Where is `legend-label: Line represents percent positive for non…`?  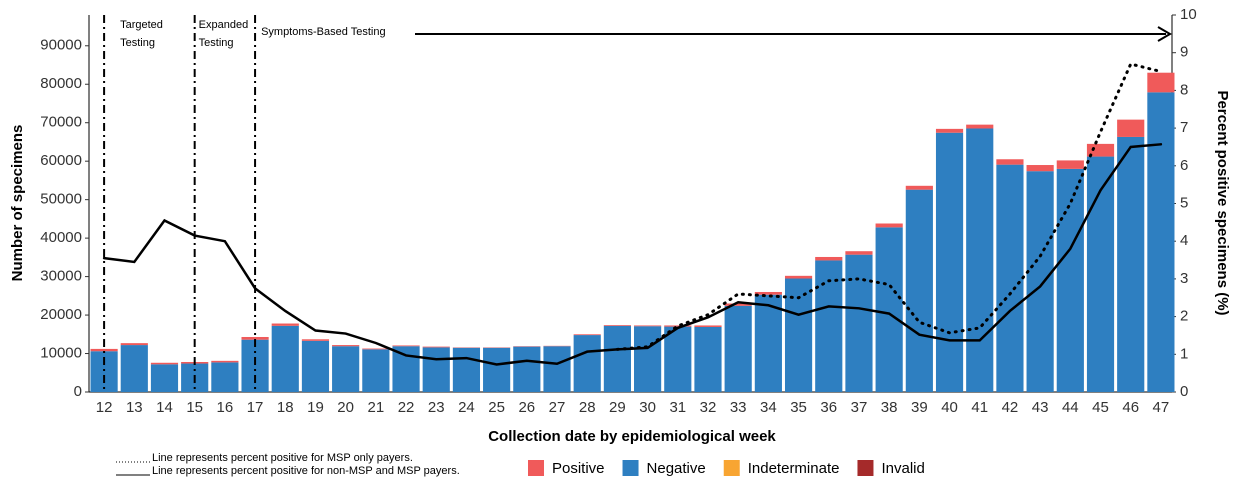
legend-label: Line represents percent positive for non… is located at coordinates (306, 471).